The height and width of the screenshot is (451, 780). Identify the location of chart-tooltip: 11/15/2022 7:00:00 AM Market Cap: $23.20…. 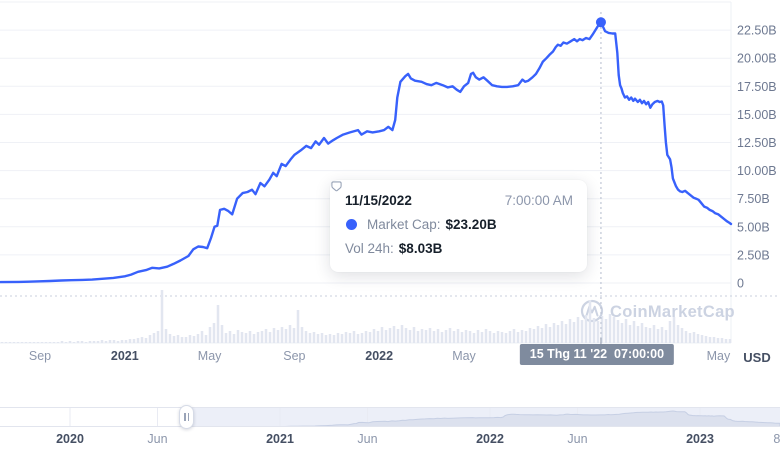
(458, 226).